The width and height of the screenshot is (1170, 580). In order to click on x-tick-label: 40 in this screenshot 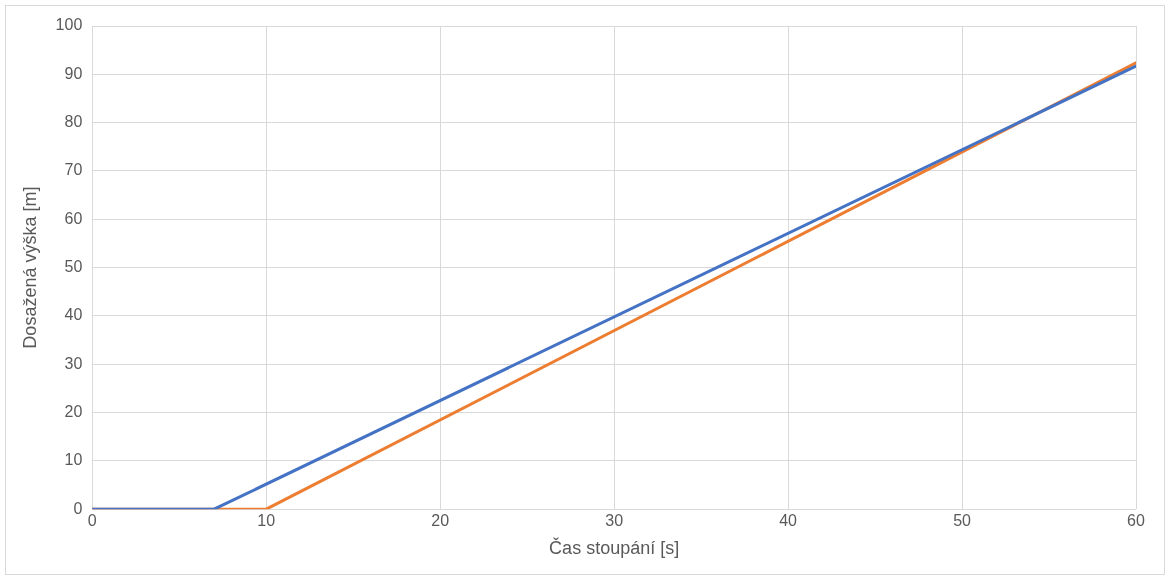, I will do `click(788, 521)`.